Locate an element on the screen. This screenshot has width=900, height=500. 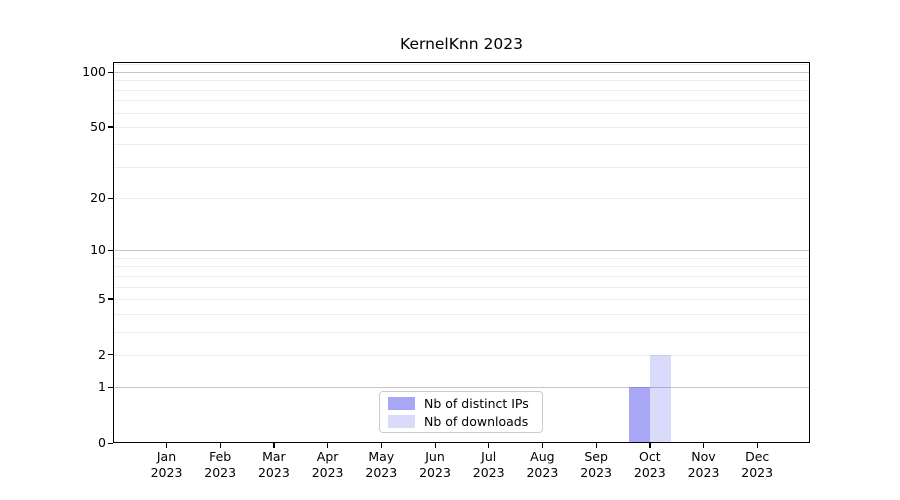
legend-label-downloads: Nb of downloads is located at coordinates (476, 421).